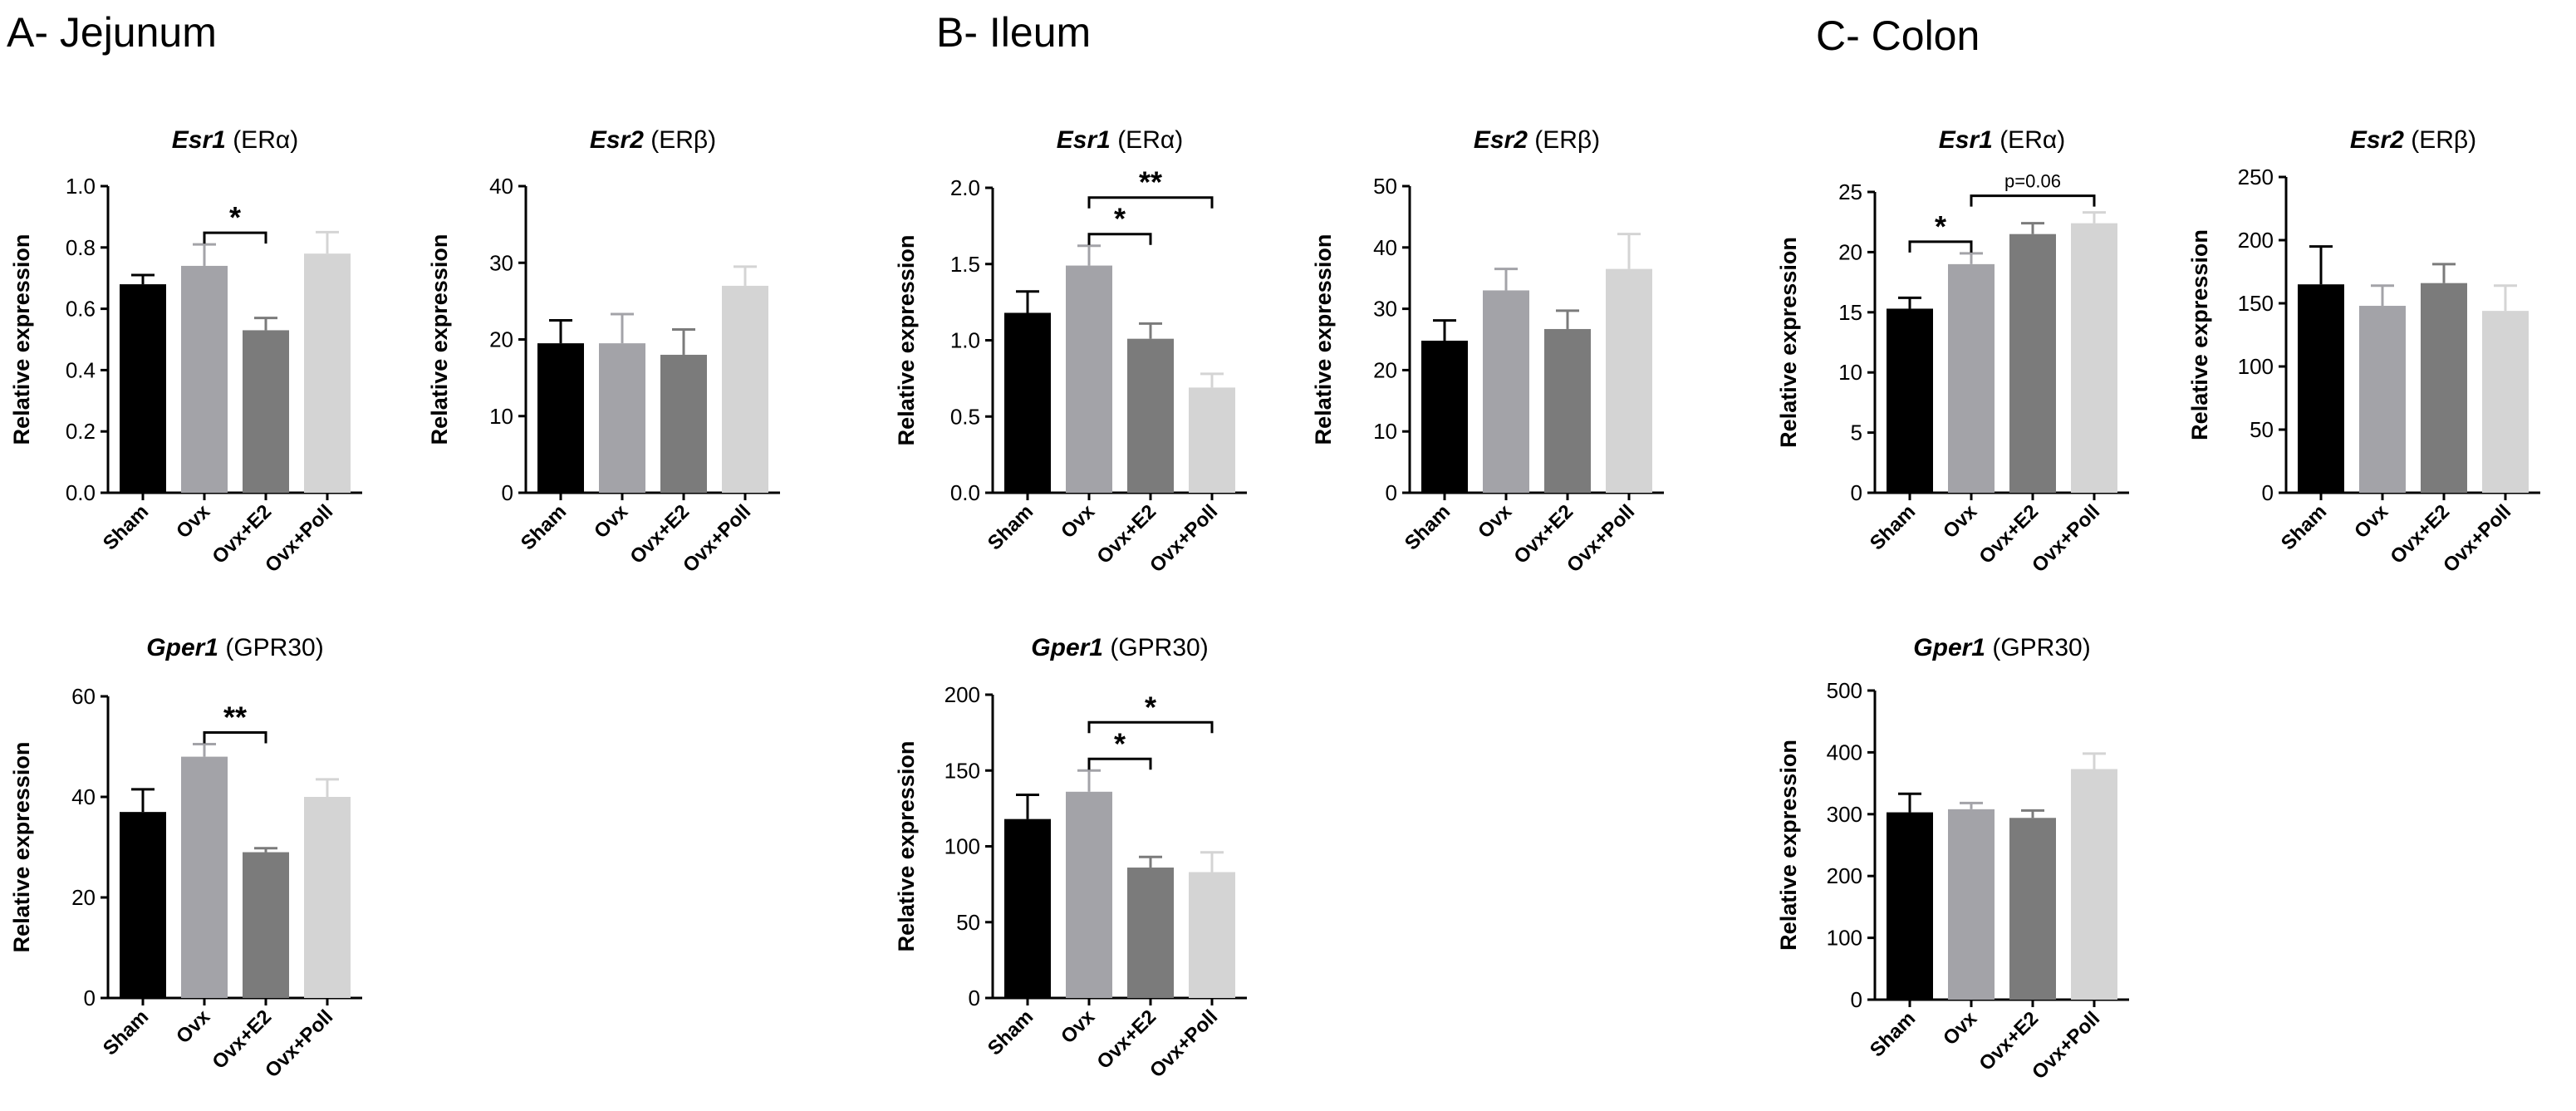 The height and width of the screenshot is (1111, 2576). What do you see at coordinates (83, 696) in the screenshot?
I see `y-tick-label: 60` at bounding box center [83, 696].